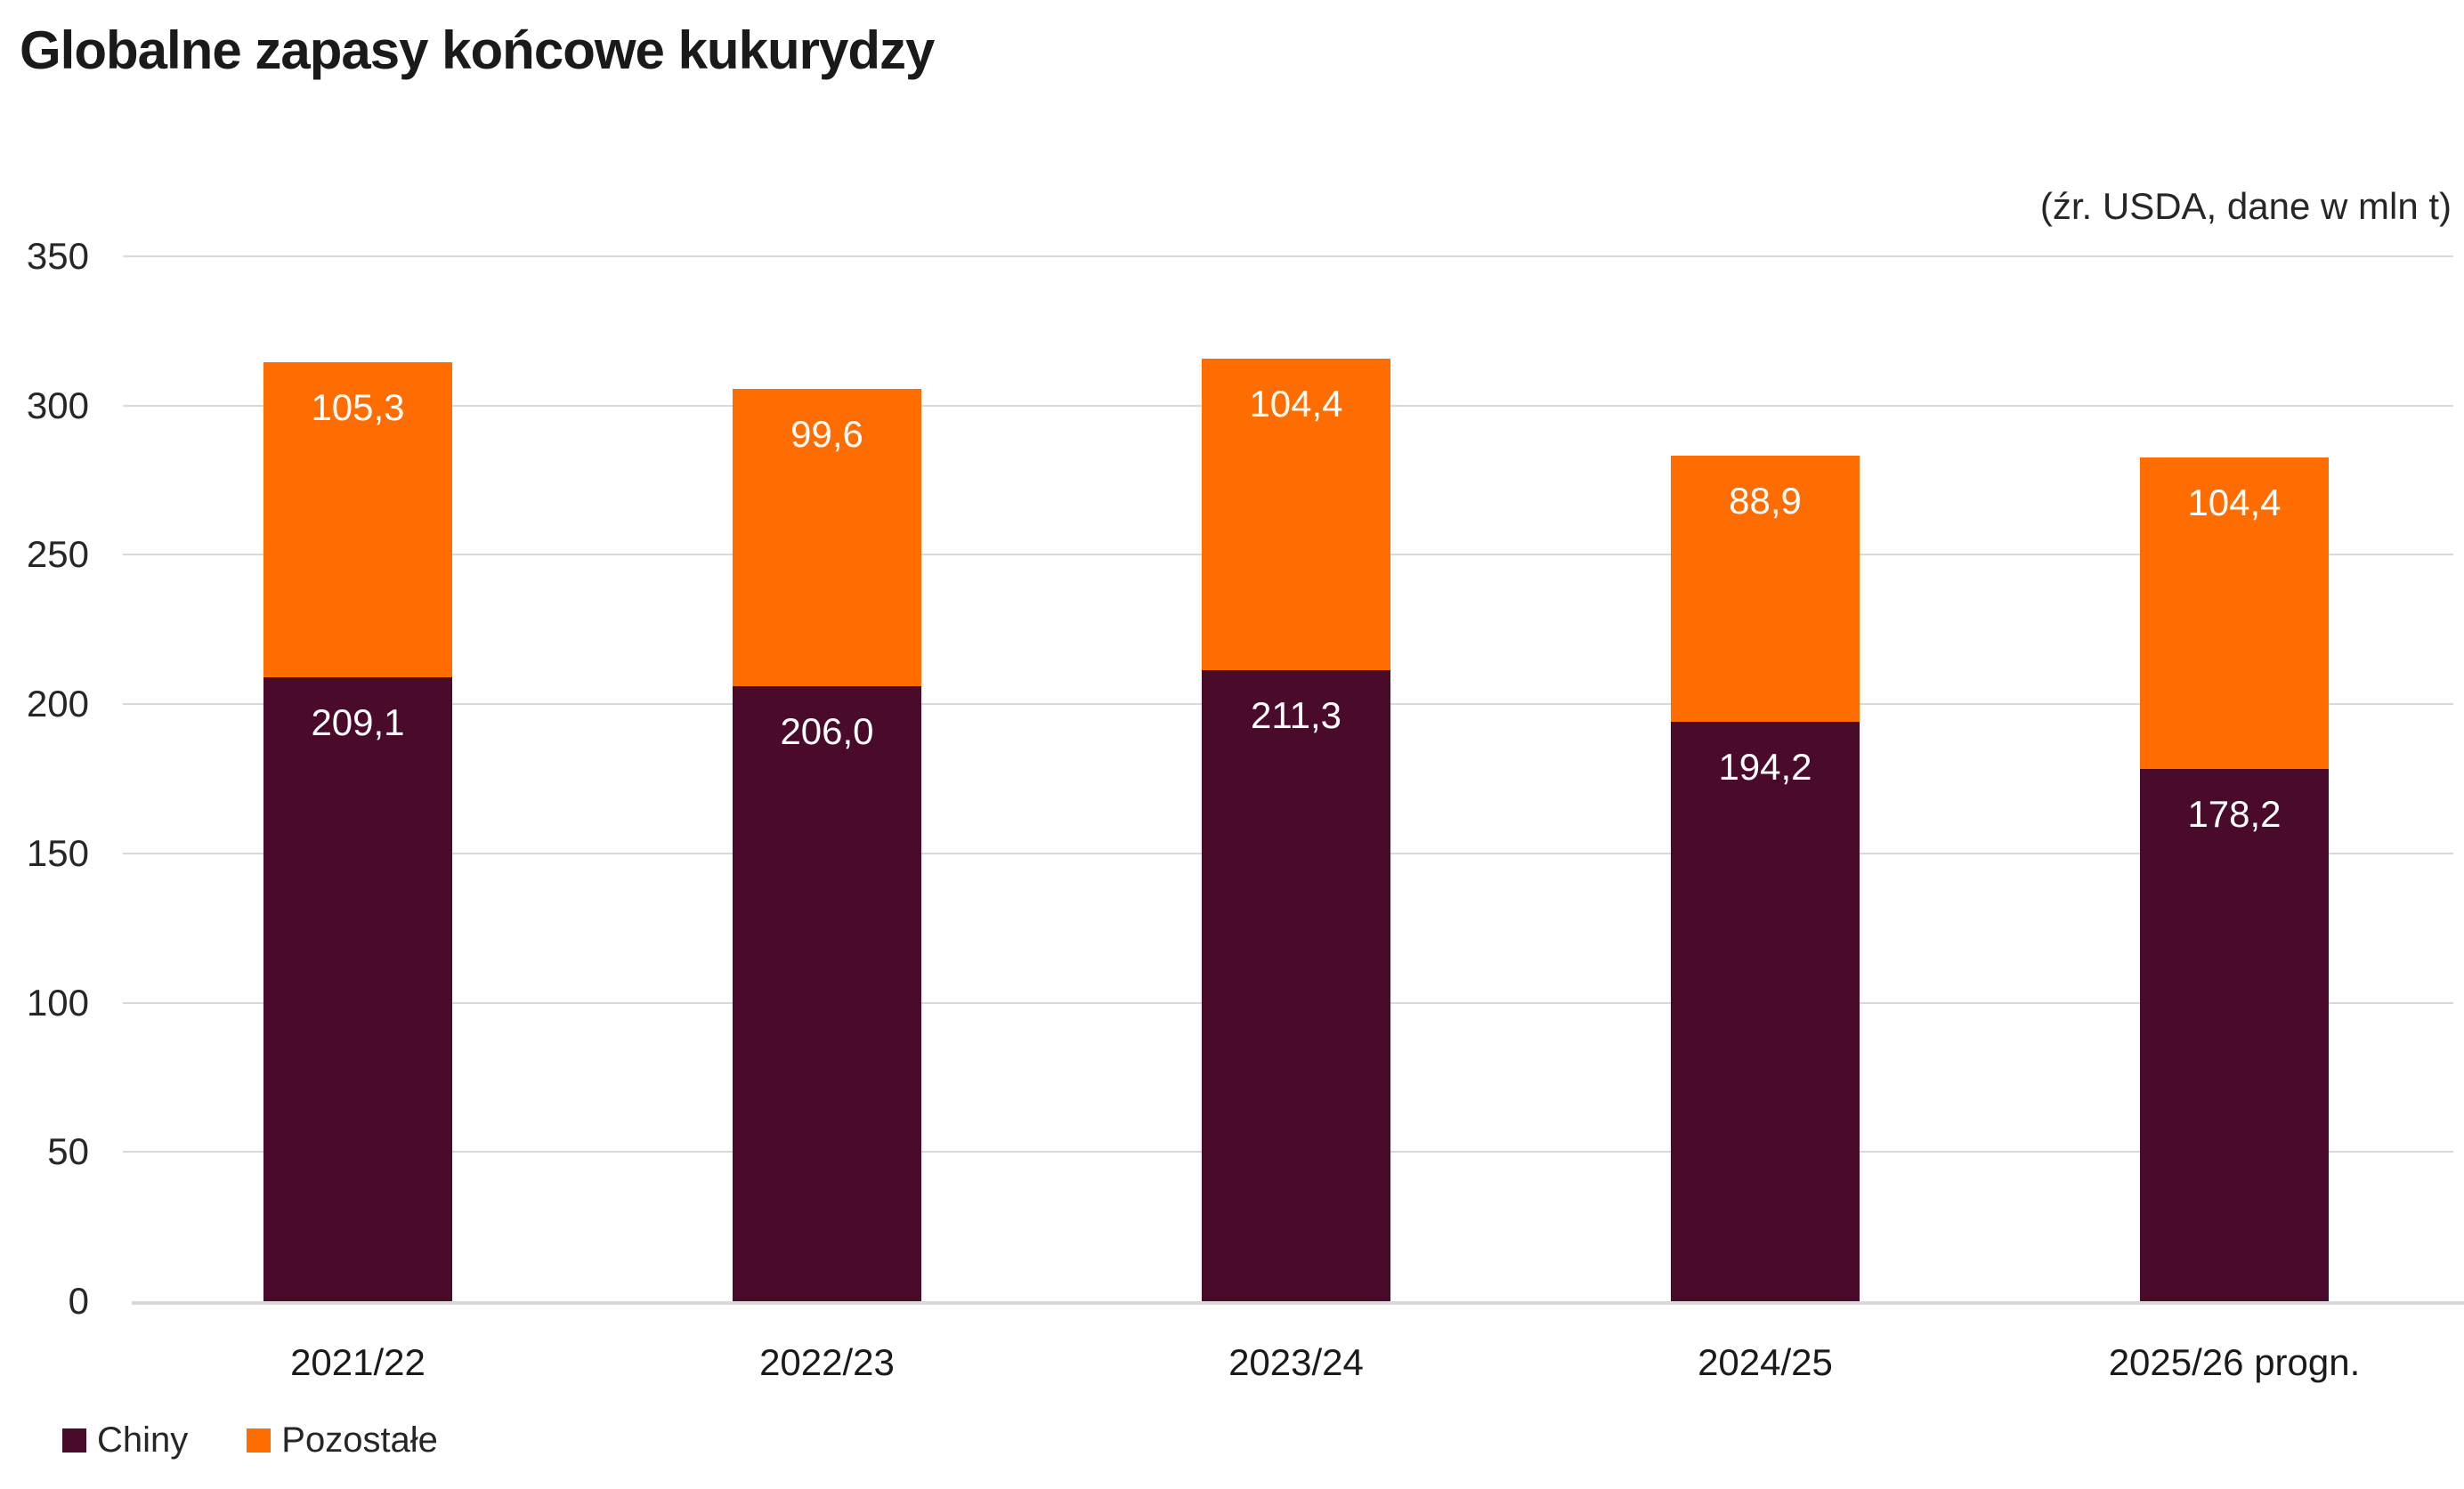  What do you see at coordinates (2234, 1362) in the screenshot?
I see `x-tick-label: 2025/26 progn.` at bounding box center [2234, 1362].